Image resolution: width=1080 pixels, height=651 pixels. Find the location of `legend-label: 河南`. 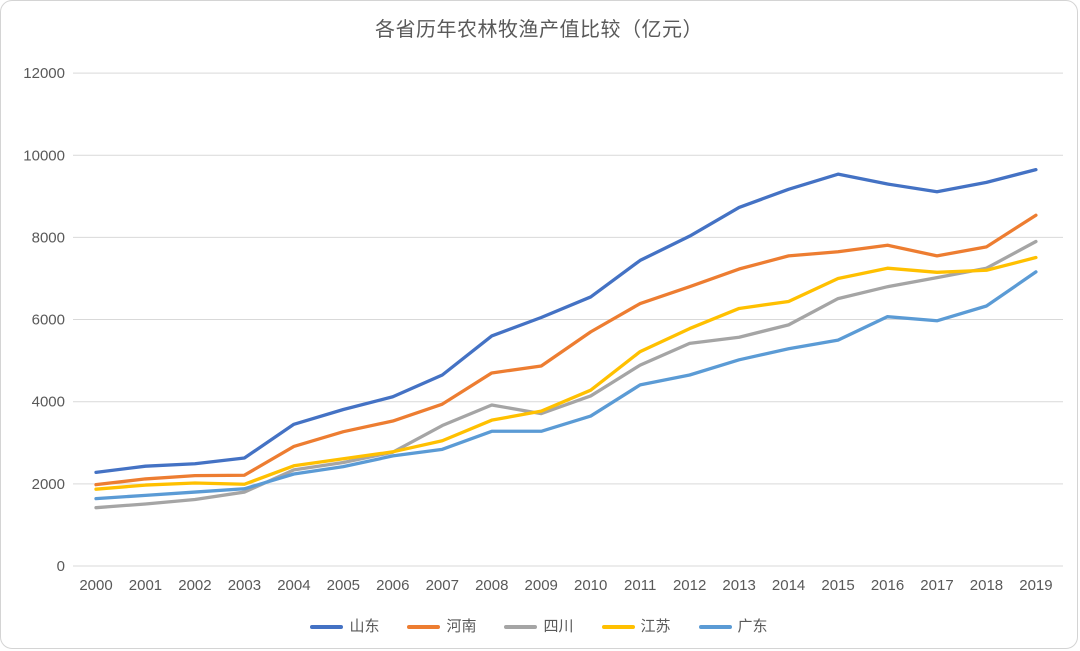

legend-label: 河南 is located at coordinates (461, 626).